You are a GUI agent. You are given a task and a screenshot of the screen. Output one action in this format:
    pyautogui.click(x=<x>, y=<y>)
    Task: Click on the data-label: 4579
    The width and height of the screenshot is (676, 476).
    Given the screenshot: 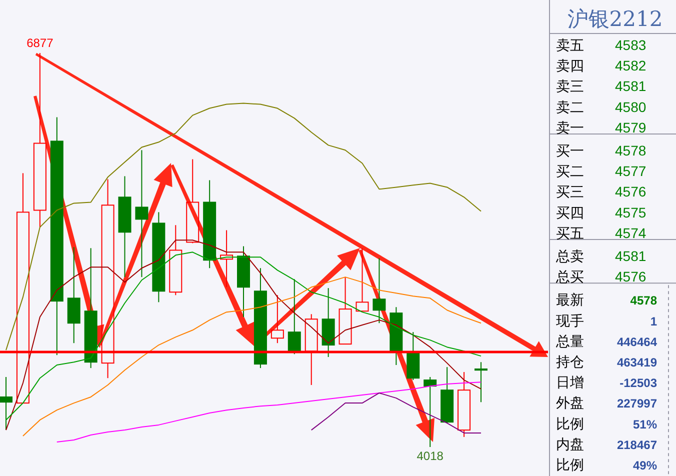 What is the action you would take?
    pyautogui.click(x=630, y=127)
    